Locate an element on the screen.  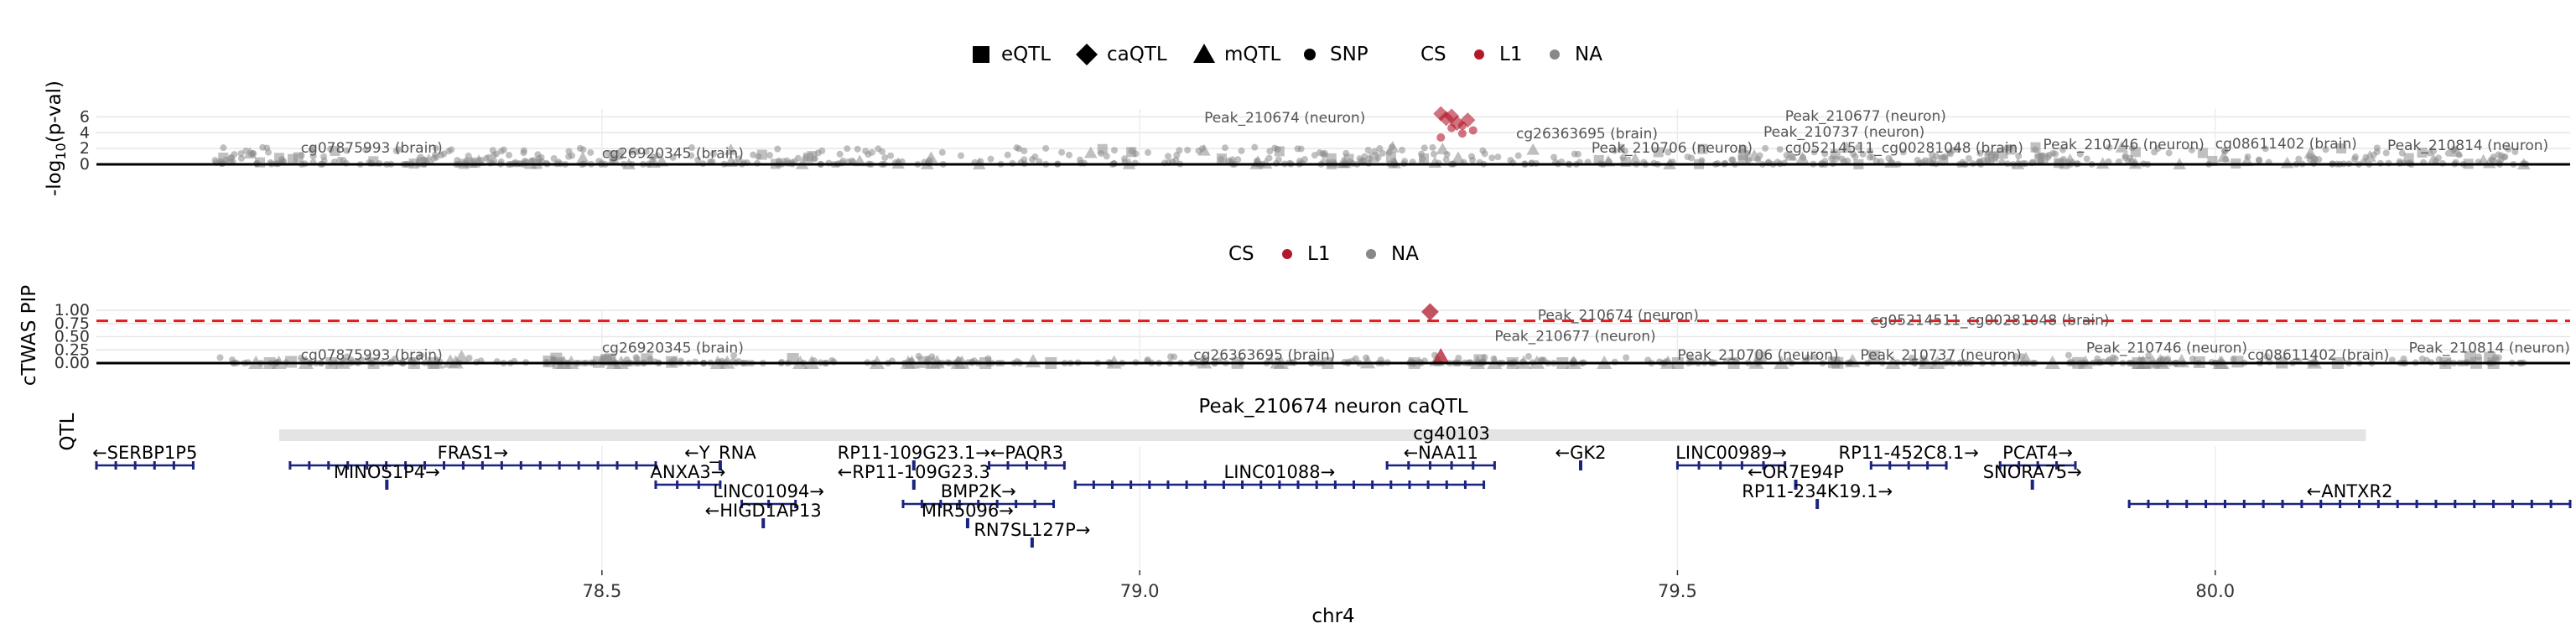
gene-label: ←SERBP1P5 is located at coordinates (144, 453).